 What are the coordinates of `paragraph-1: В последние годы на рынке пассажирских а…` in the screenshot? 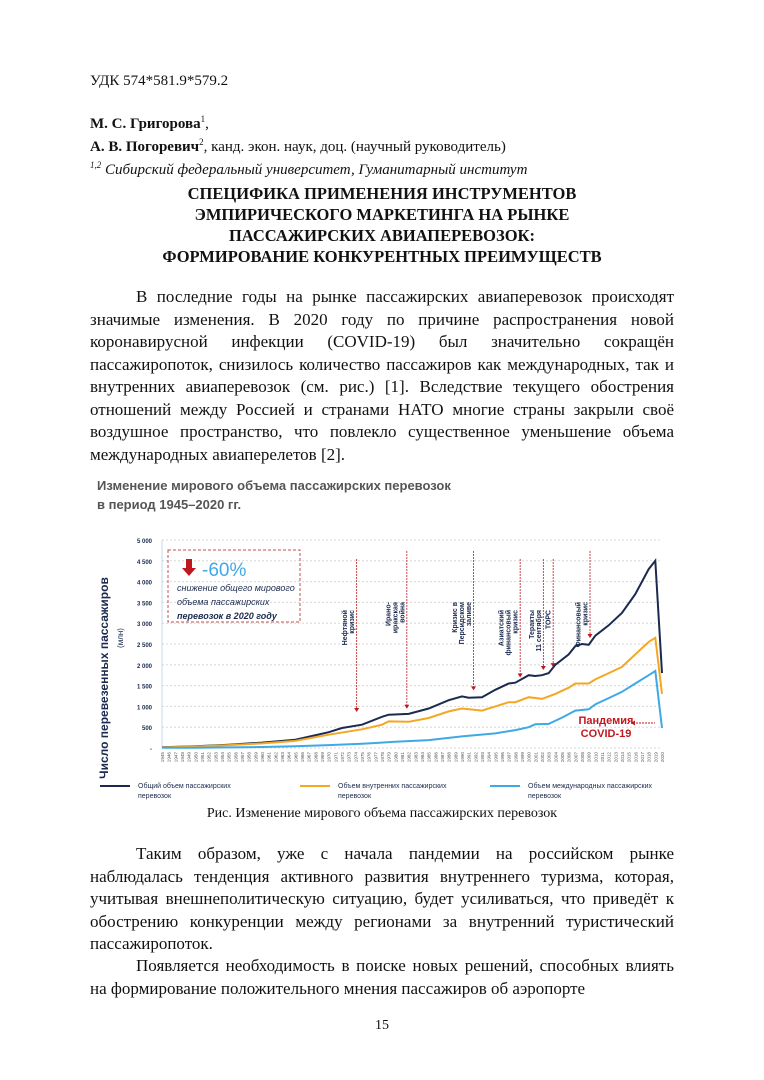 It's located at (382, 375).